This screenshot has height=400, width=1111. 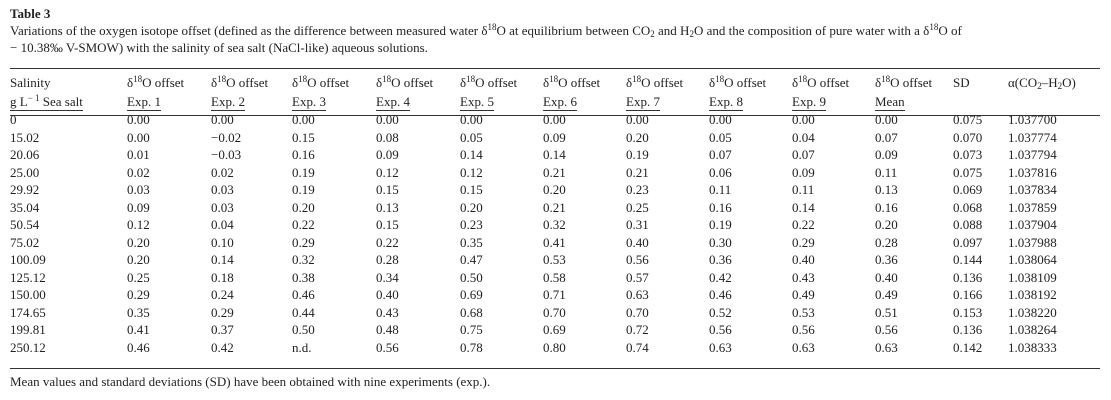 I want to click on value-cell: 0.24, so click(x=222, y=294).